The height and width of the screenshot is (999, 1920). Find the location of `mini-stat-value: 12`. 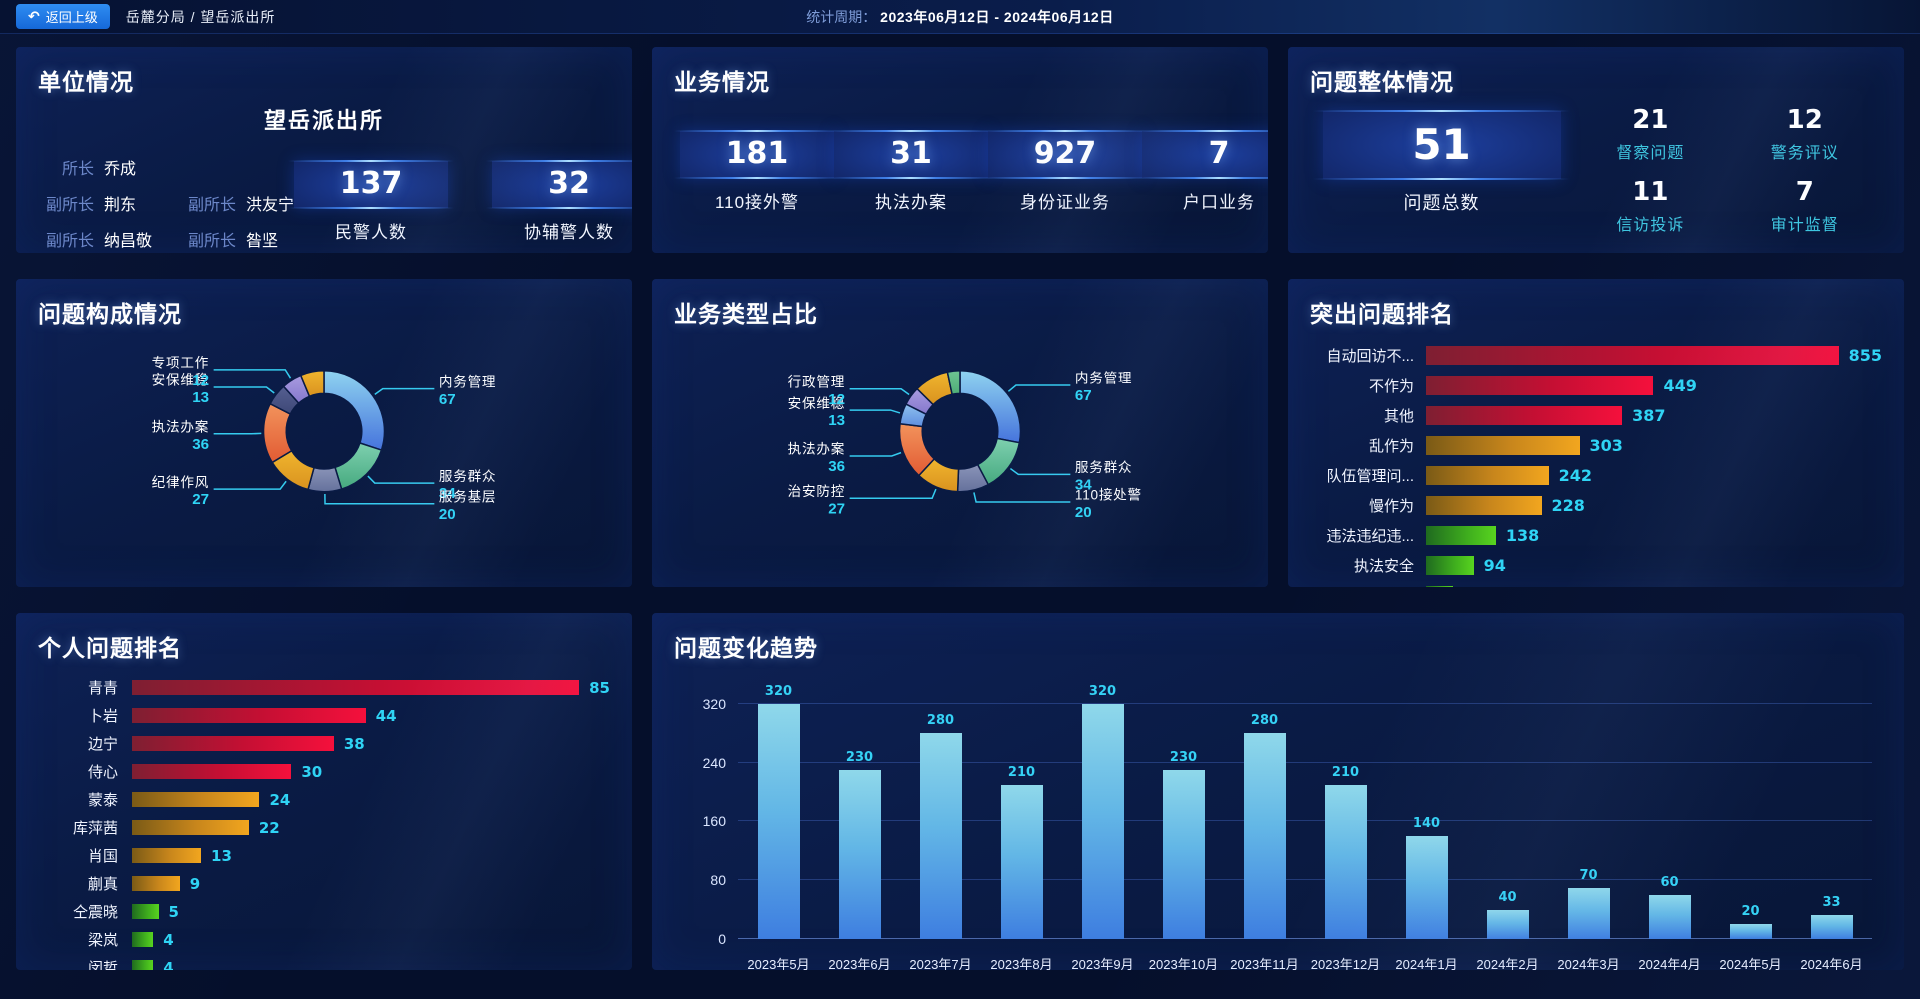

mini-stat-value: 12 is located at coordinates (1804, 120).